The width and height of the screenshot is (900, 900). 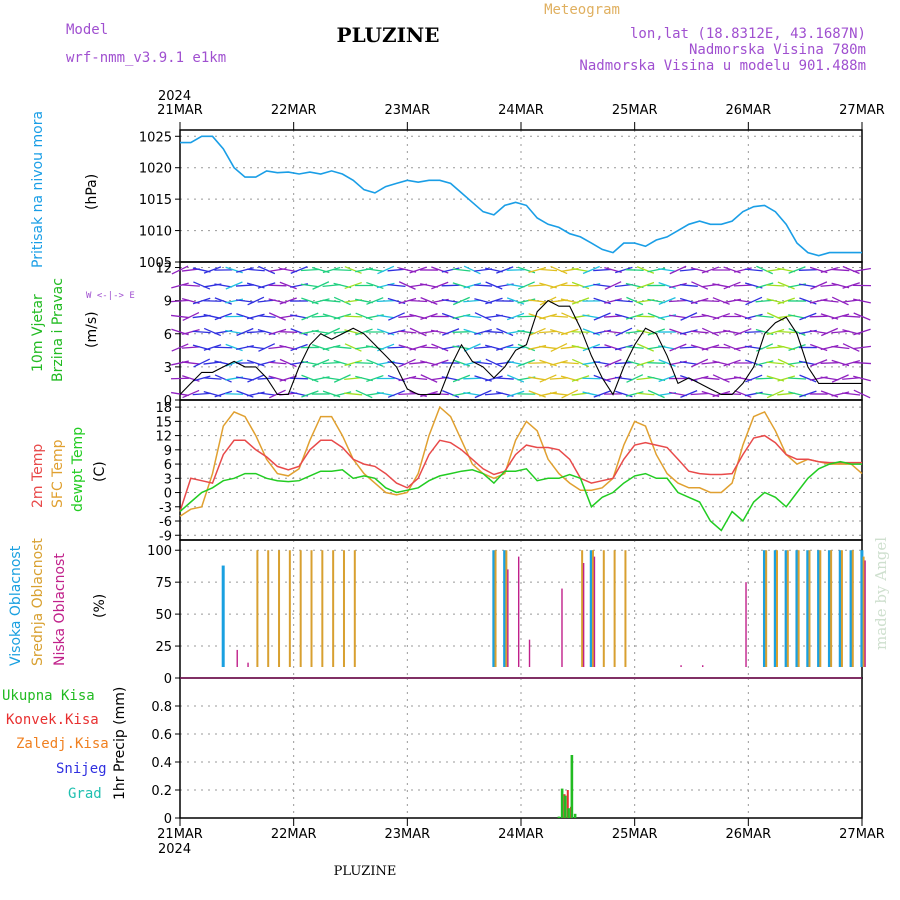 What do you see at coordinates (748, 110) in the screenshot?
I see `x-tick-label-top: 26MAR` at bounding box center [748, 110].